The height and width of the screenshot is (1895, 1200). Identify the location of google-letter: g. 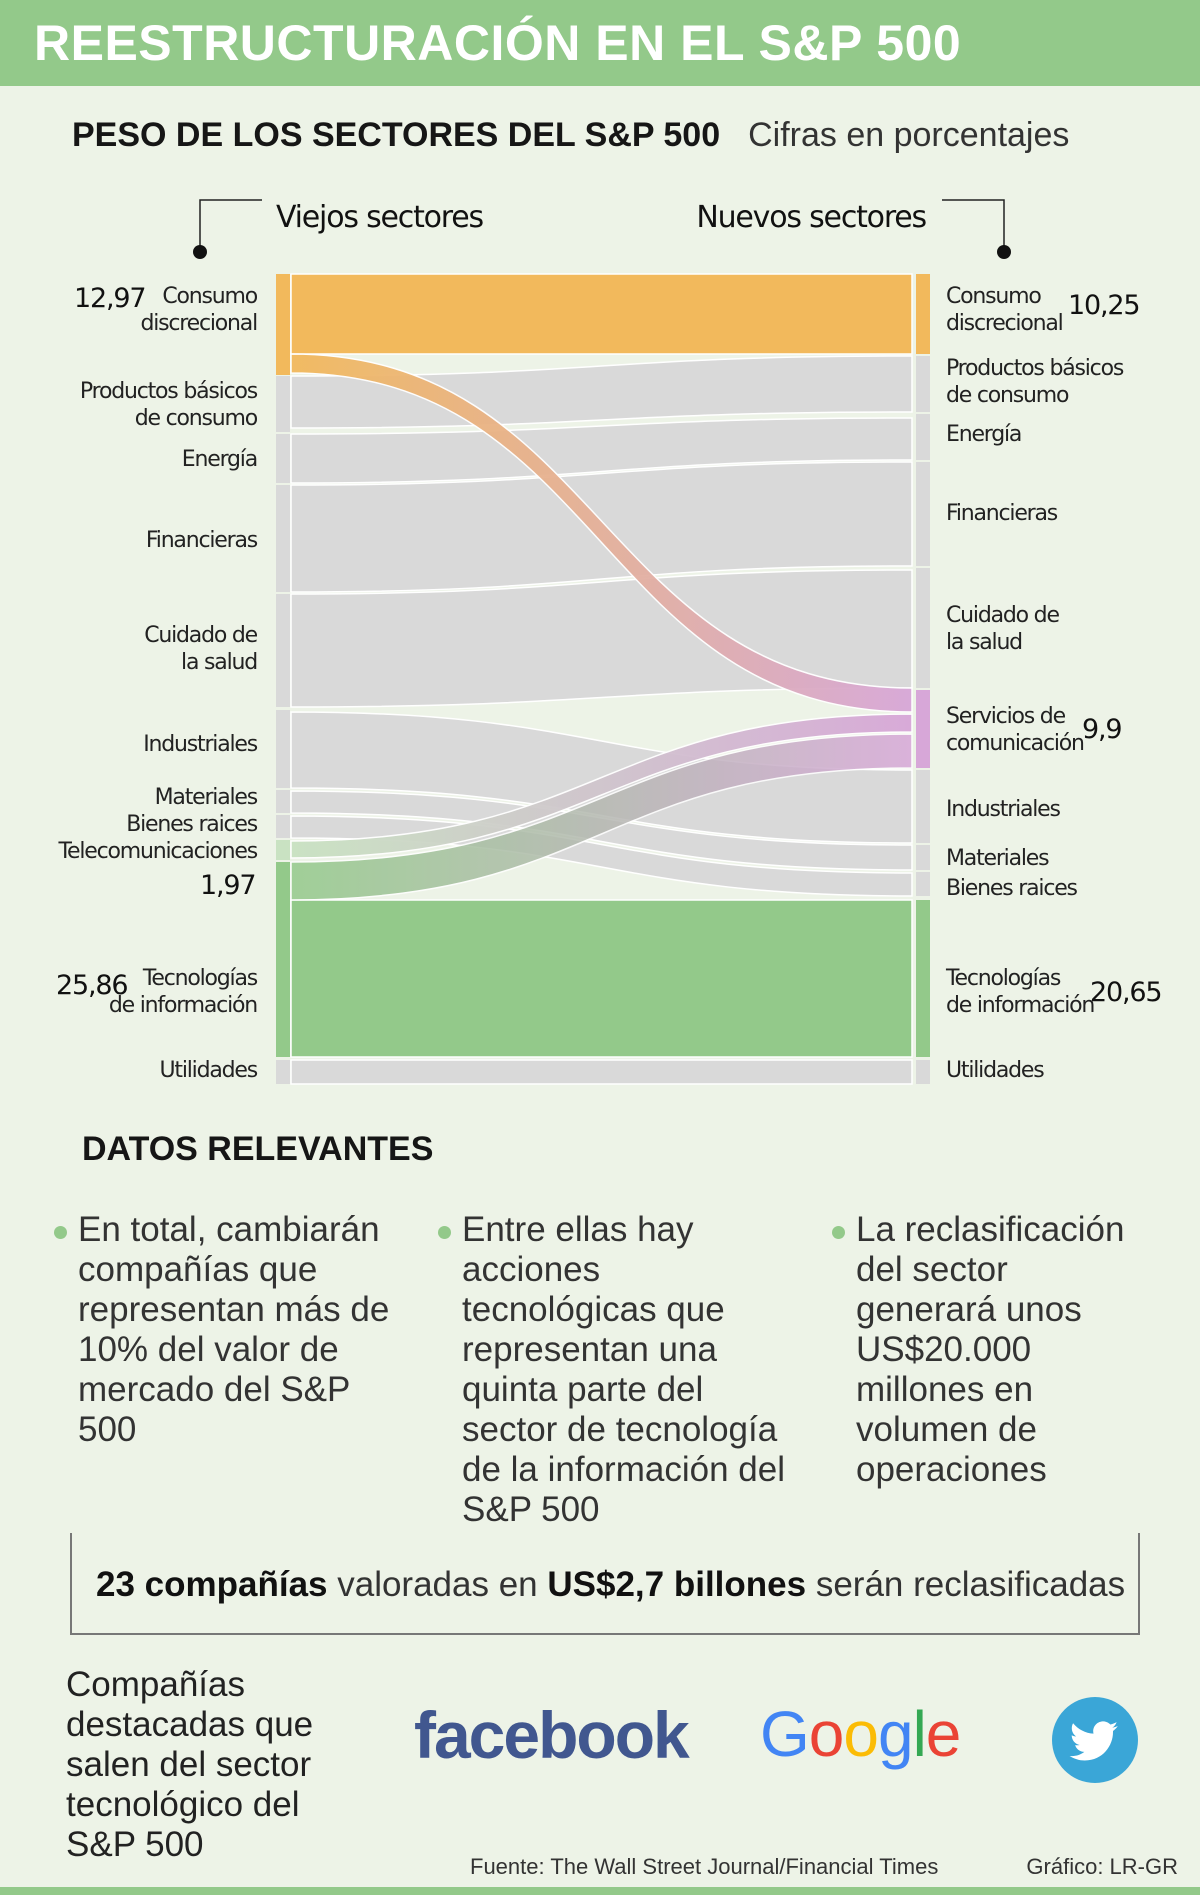
(895, 1734).